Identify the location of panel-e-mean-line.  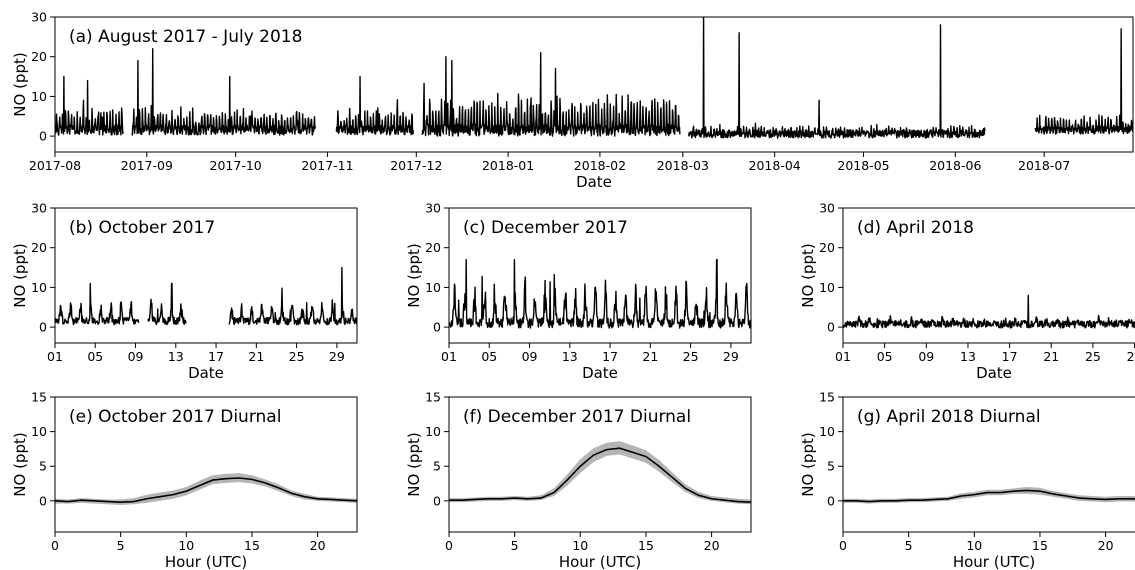
(206, 490).